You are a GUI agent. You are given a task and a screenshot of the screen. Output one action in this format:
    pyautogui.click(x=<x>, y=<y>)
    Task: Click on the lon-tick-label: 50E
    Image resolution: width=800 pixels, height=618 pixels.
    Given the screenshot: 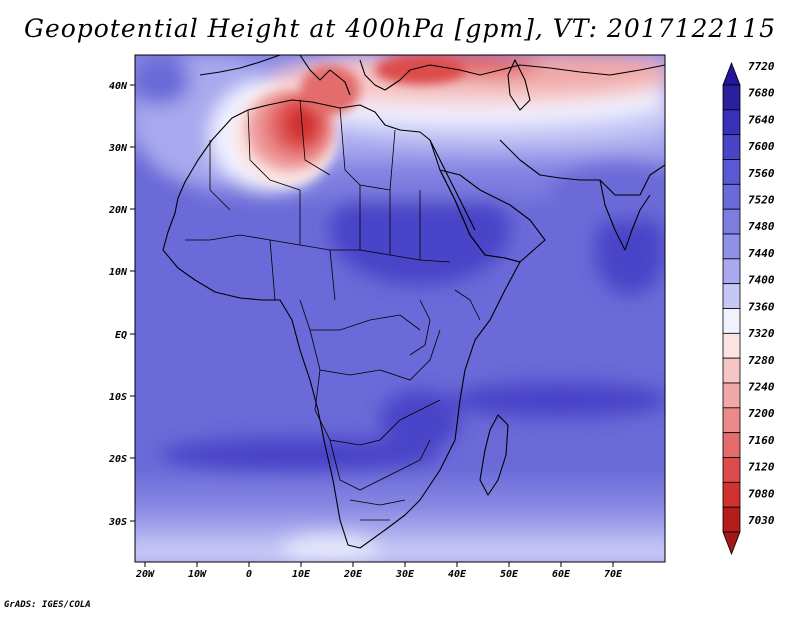 What is the action you would take?
    pyautogui.click(x=509, y=574)
    